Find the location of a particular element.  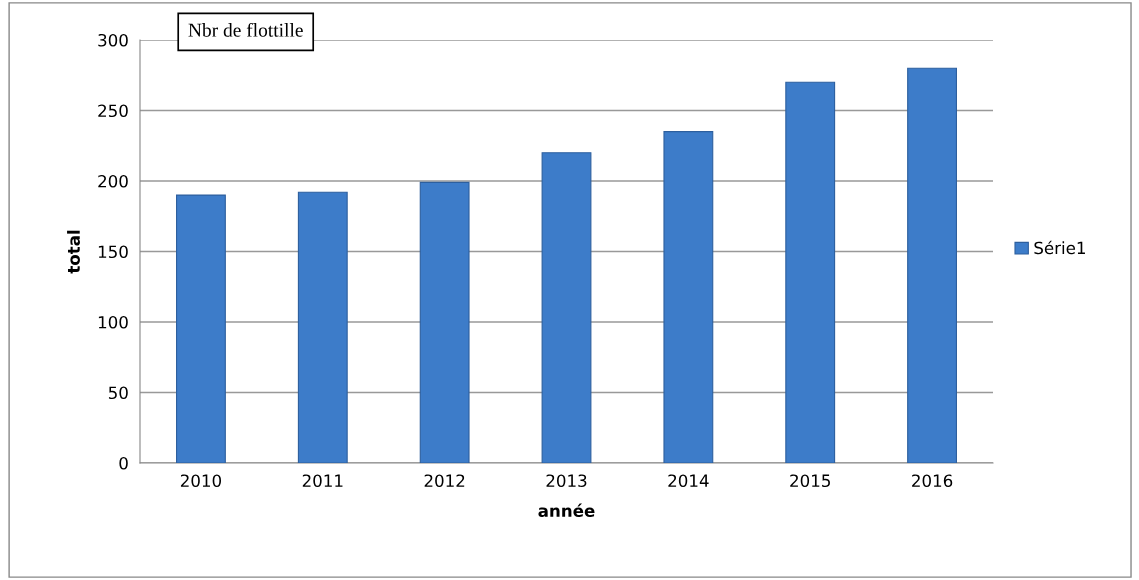

text: Nbr de flottille is located at coordinates (245, 29).